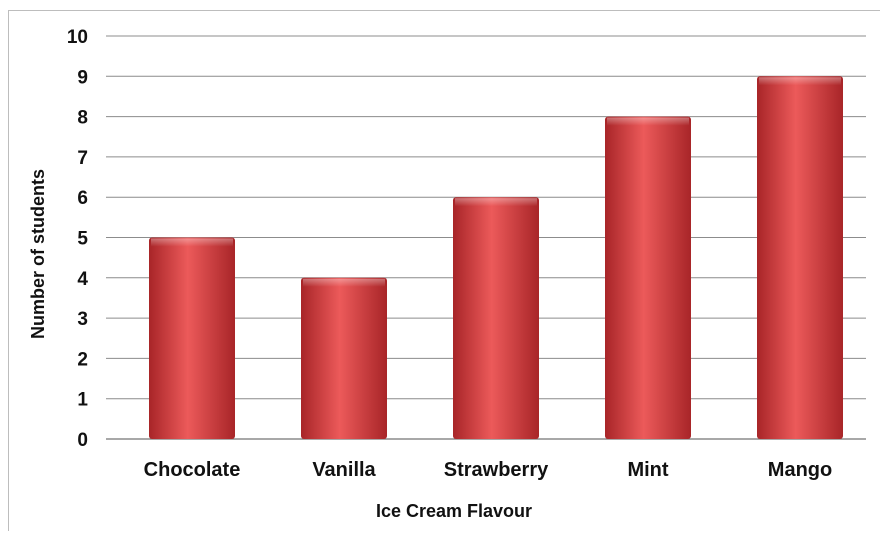  I want to click on x-axis-ticks: Chocolate Vanilla Strawberry Mint Mango, so click(488, 470).